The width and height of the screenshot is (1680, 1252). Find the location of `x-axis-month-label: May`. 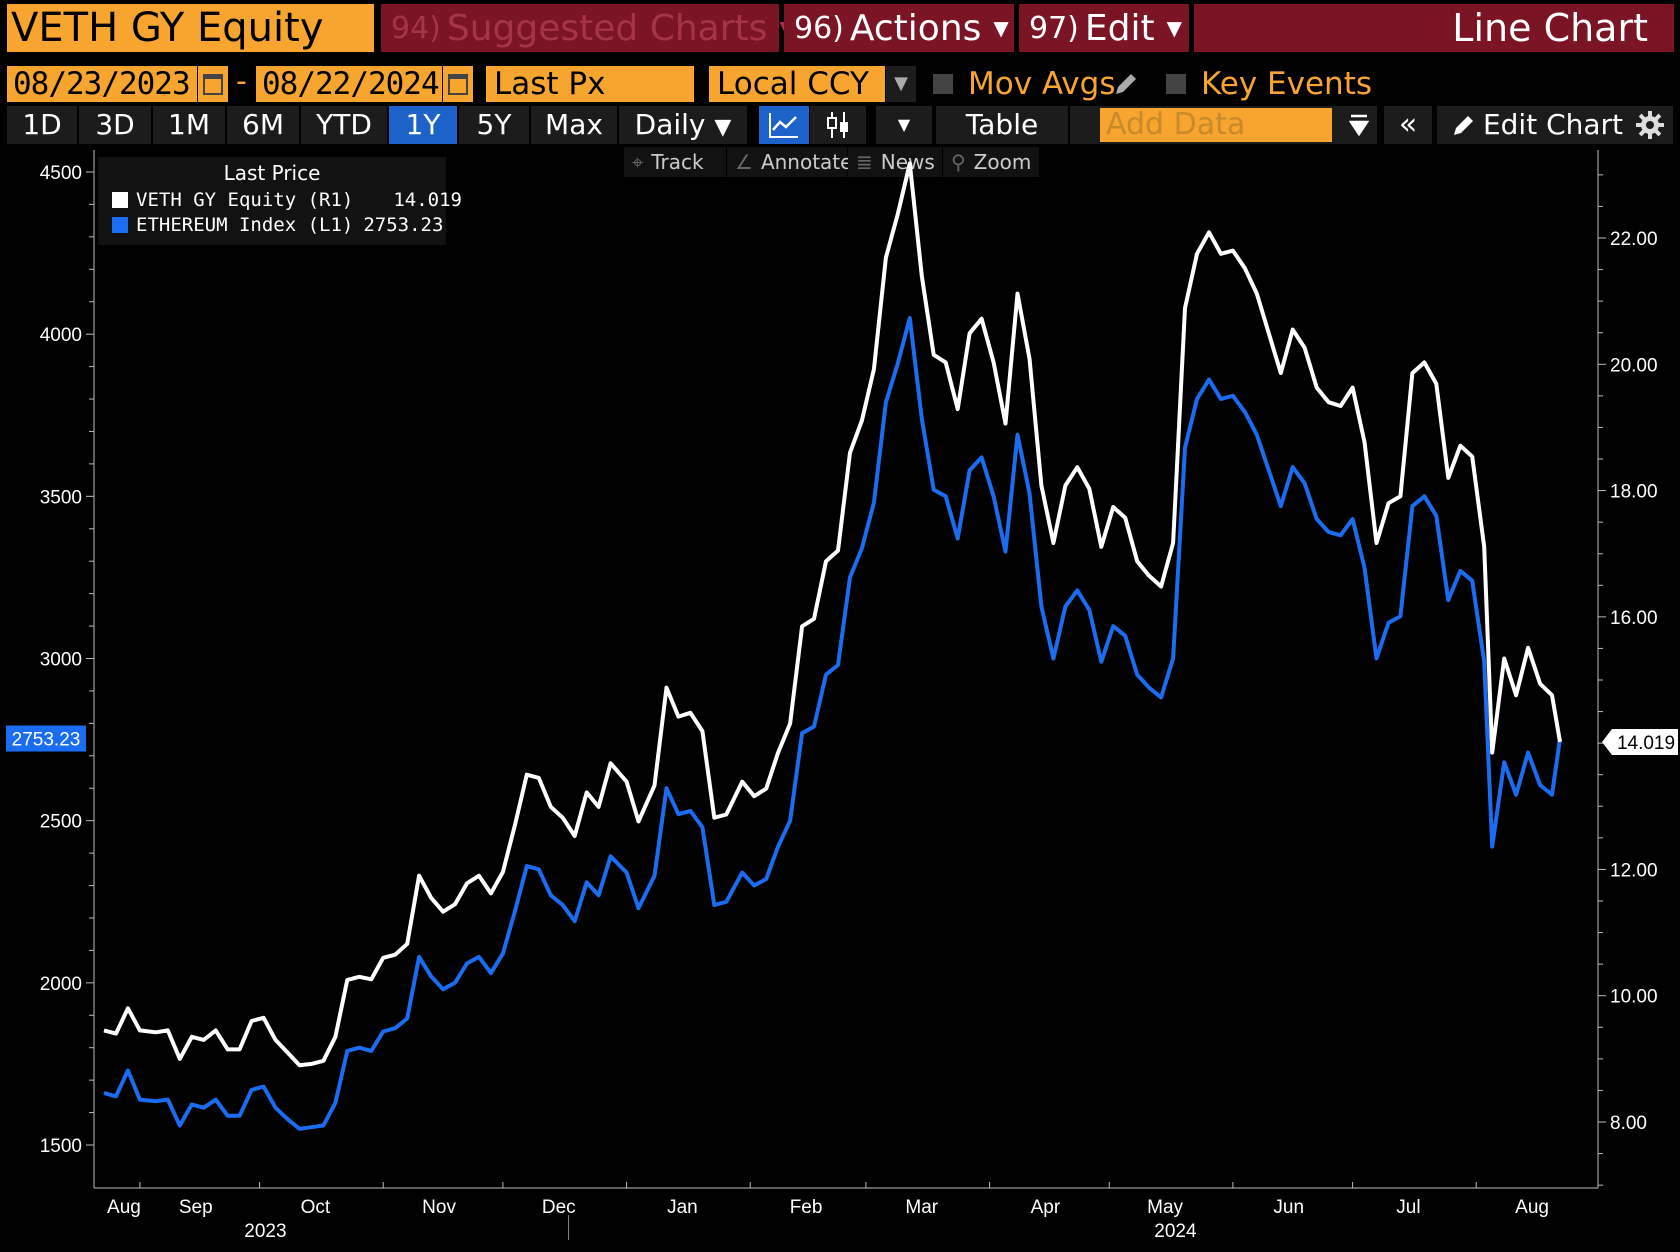

x-axis-month-label: May is located at coordinates (1165, 1207).